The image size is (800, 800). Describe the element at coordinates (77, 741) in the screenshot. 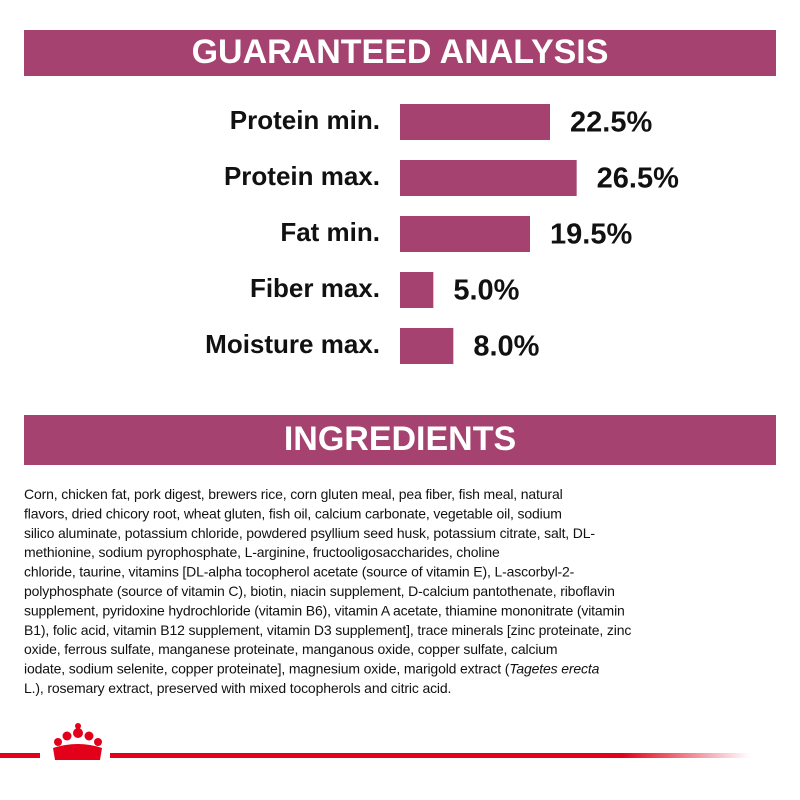

I see `logo` at that location.